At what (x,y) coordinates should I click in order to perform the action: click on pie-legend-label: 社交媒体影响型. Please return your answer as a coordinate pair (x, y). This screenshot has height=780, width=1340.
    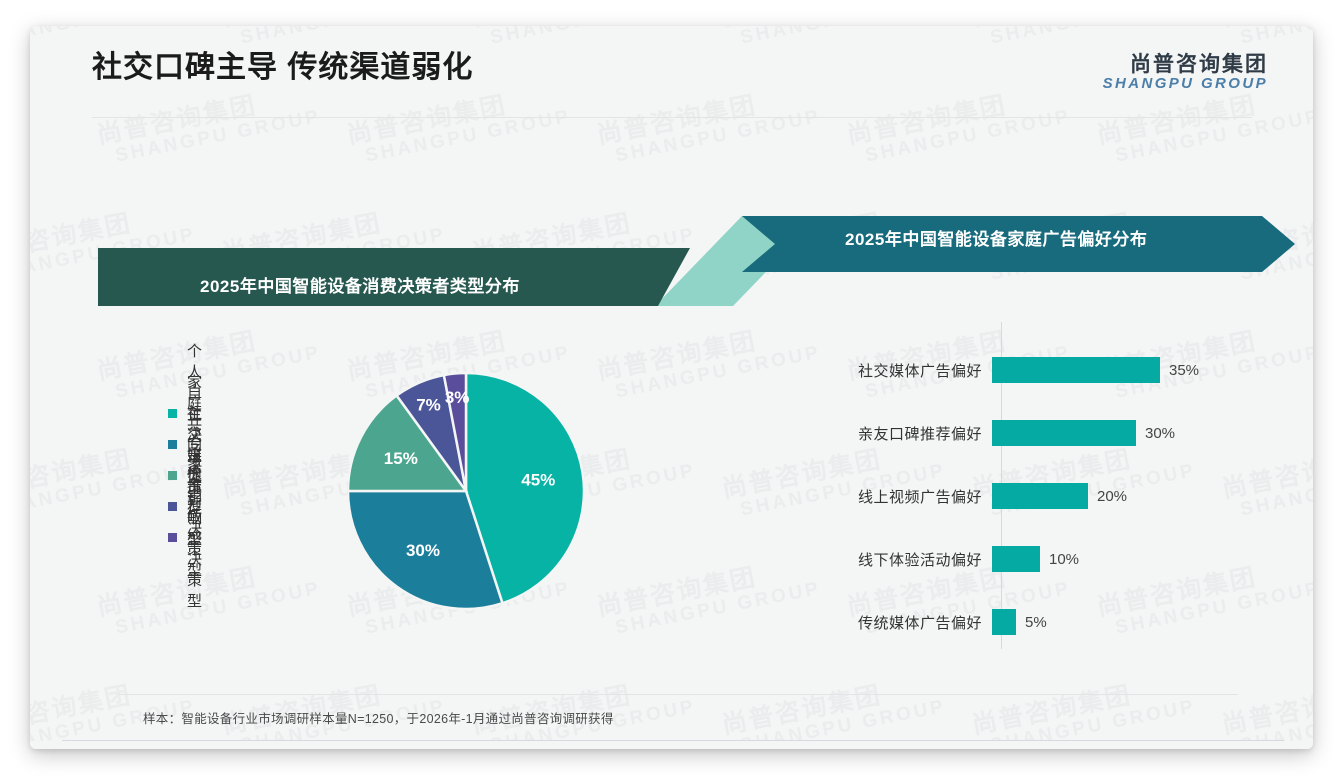
    Looking at the image, I should click on (195, 476).